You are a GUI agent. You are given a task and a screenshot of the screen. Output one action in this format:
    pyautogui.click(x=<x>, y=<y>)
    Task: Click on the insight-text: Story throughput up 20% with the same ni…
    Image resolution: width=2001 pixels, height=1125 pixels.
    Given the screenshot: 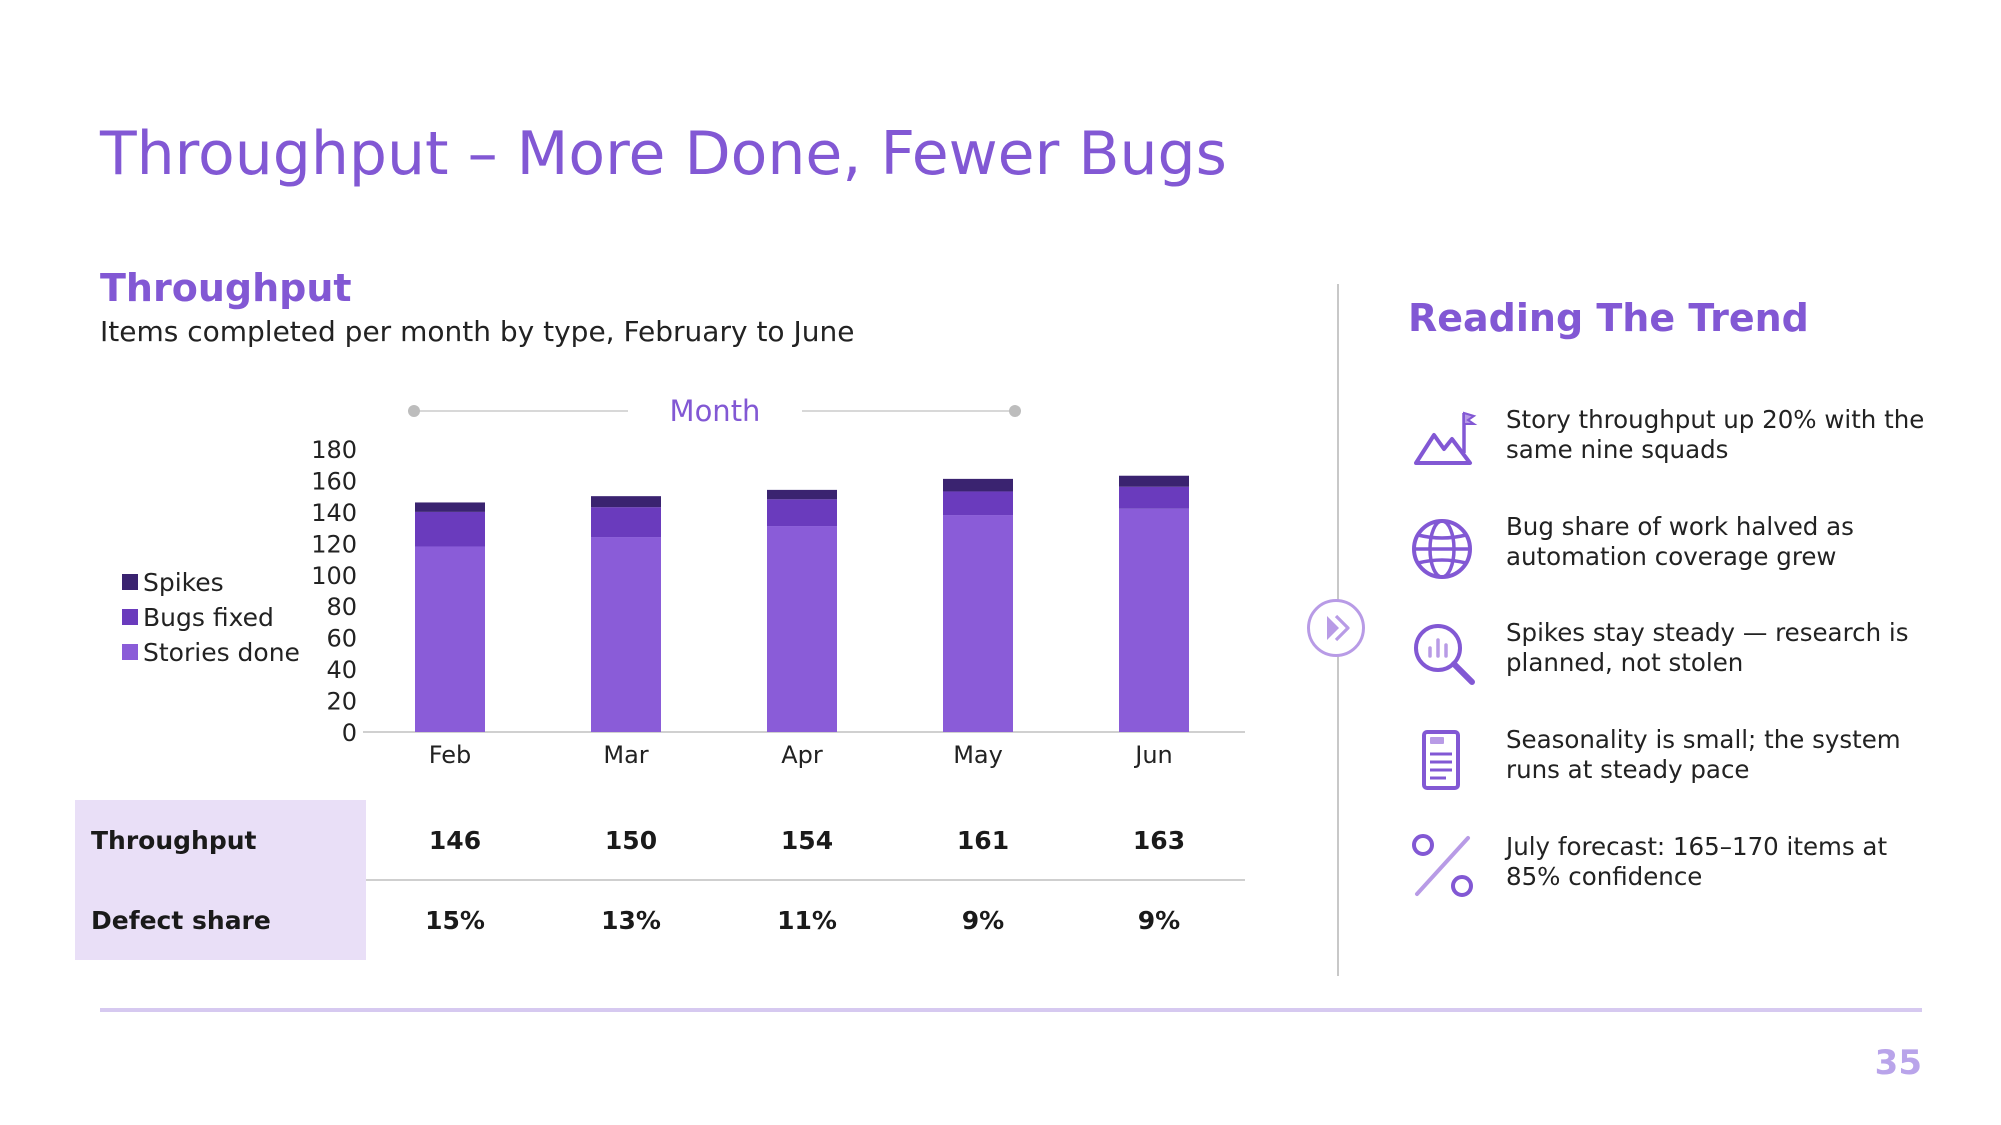 What is the action you would take?
    pyautogui.click(x=1715, y=434)
    